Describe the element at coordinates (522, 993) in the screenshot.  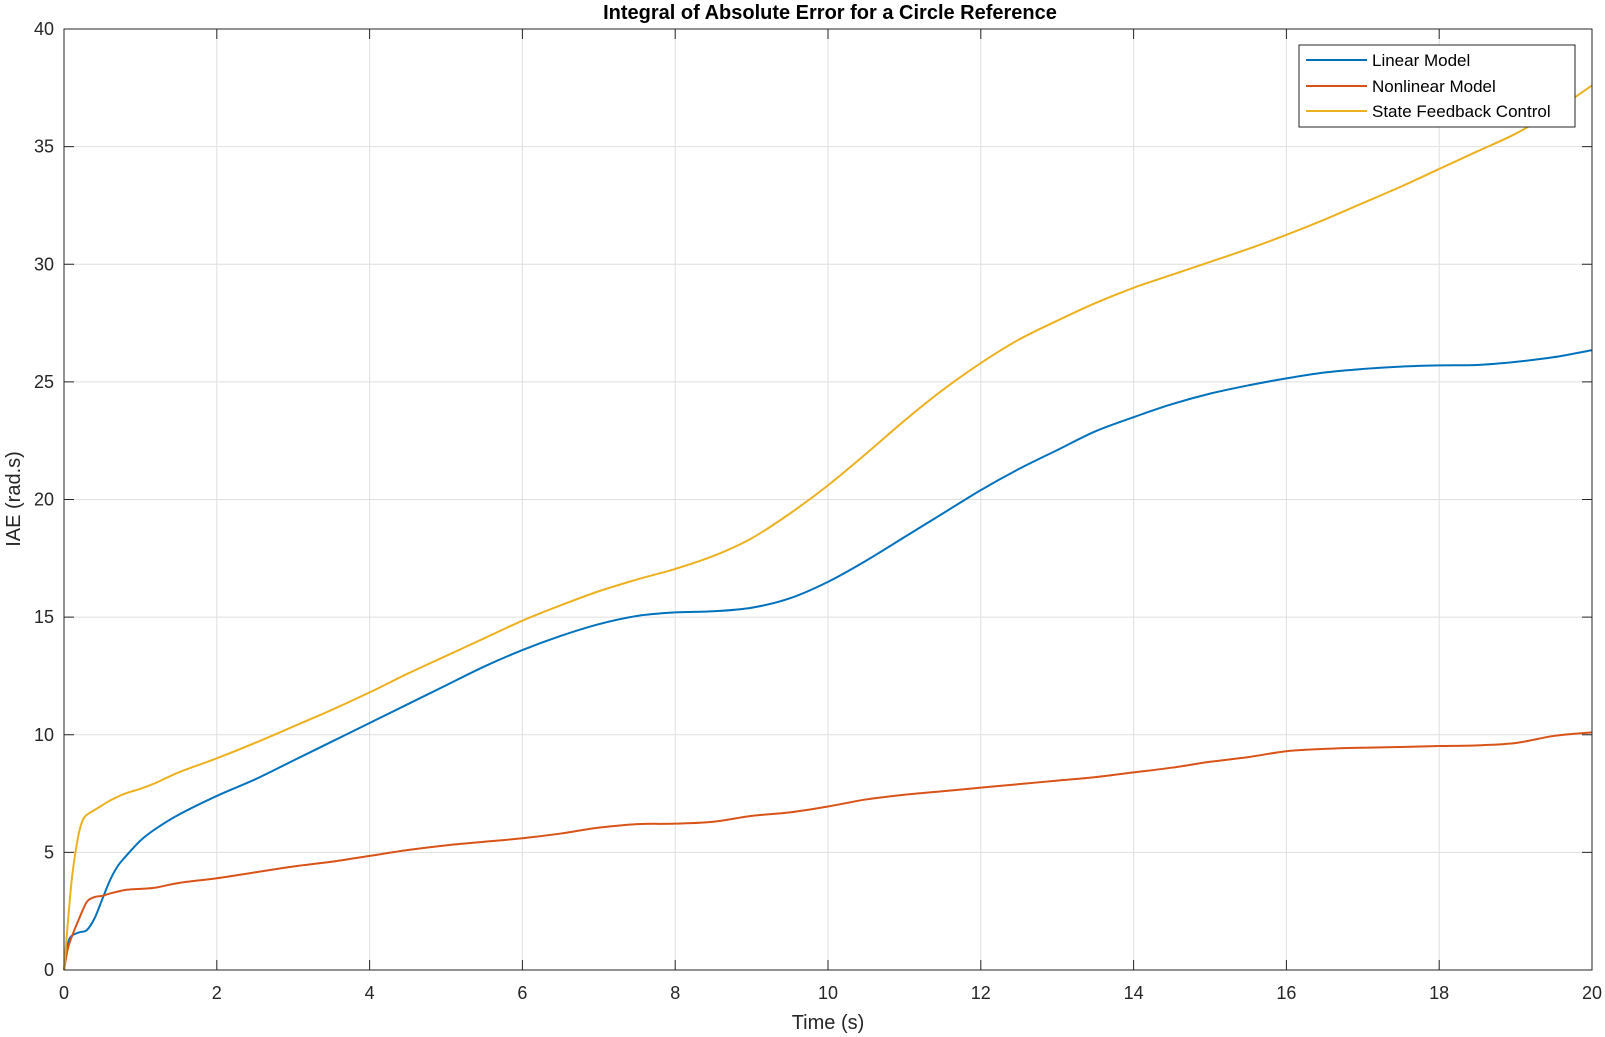
I see `x-tick-label: 6` at that location.